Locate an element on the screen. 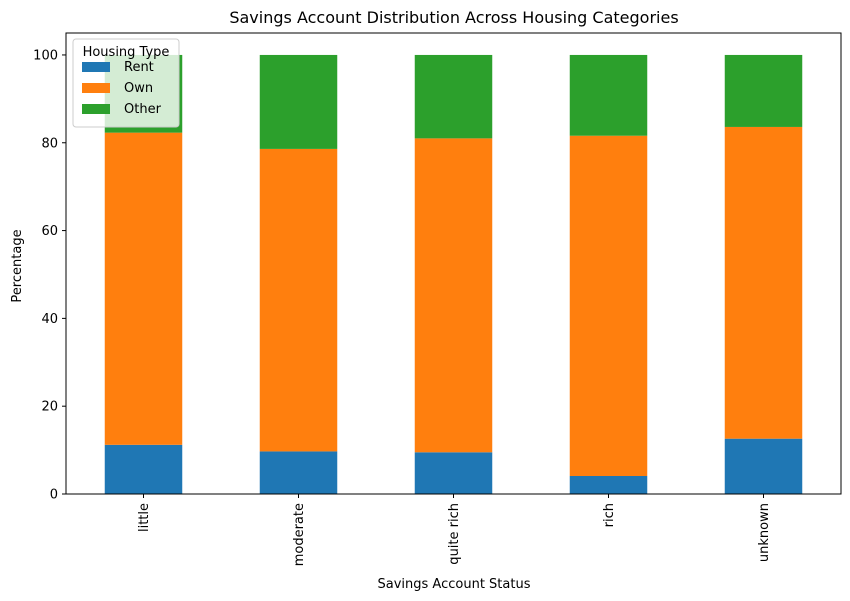 This screenshot has width=850, height=601. x-tick-label: quite rich is located at coordinates (454, 534).